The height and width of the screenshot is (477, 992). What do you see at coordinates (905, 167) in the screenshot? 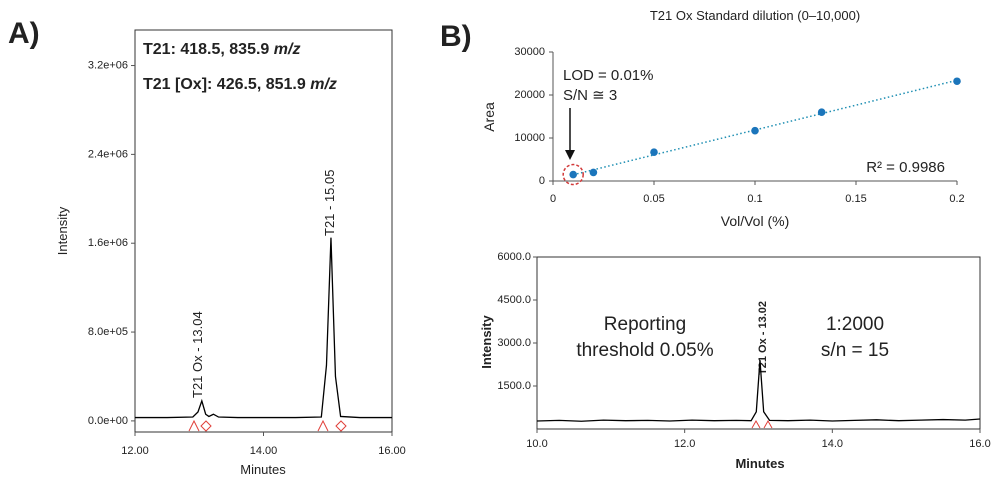
I see `annotation: R² = 0.9986` at bounding box center [905, 167].